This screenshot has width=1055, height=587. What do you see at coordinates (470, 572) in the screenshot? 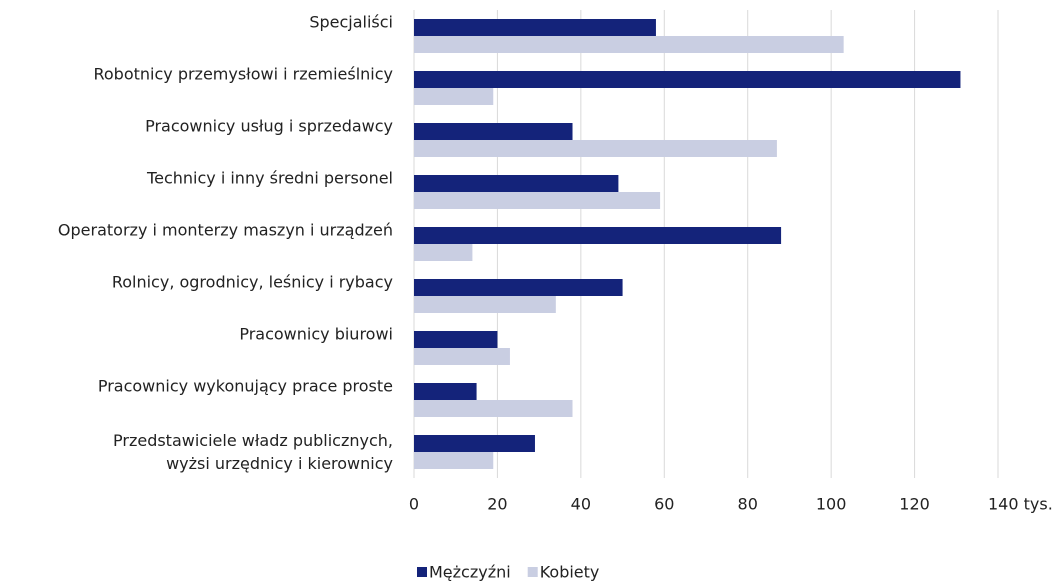
I see `legend-label: Mężczyźni` at bounding box center [470, 572].